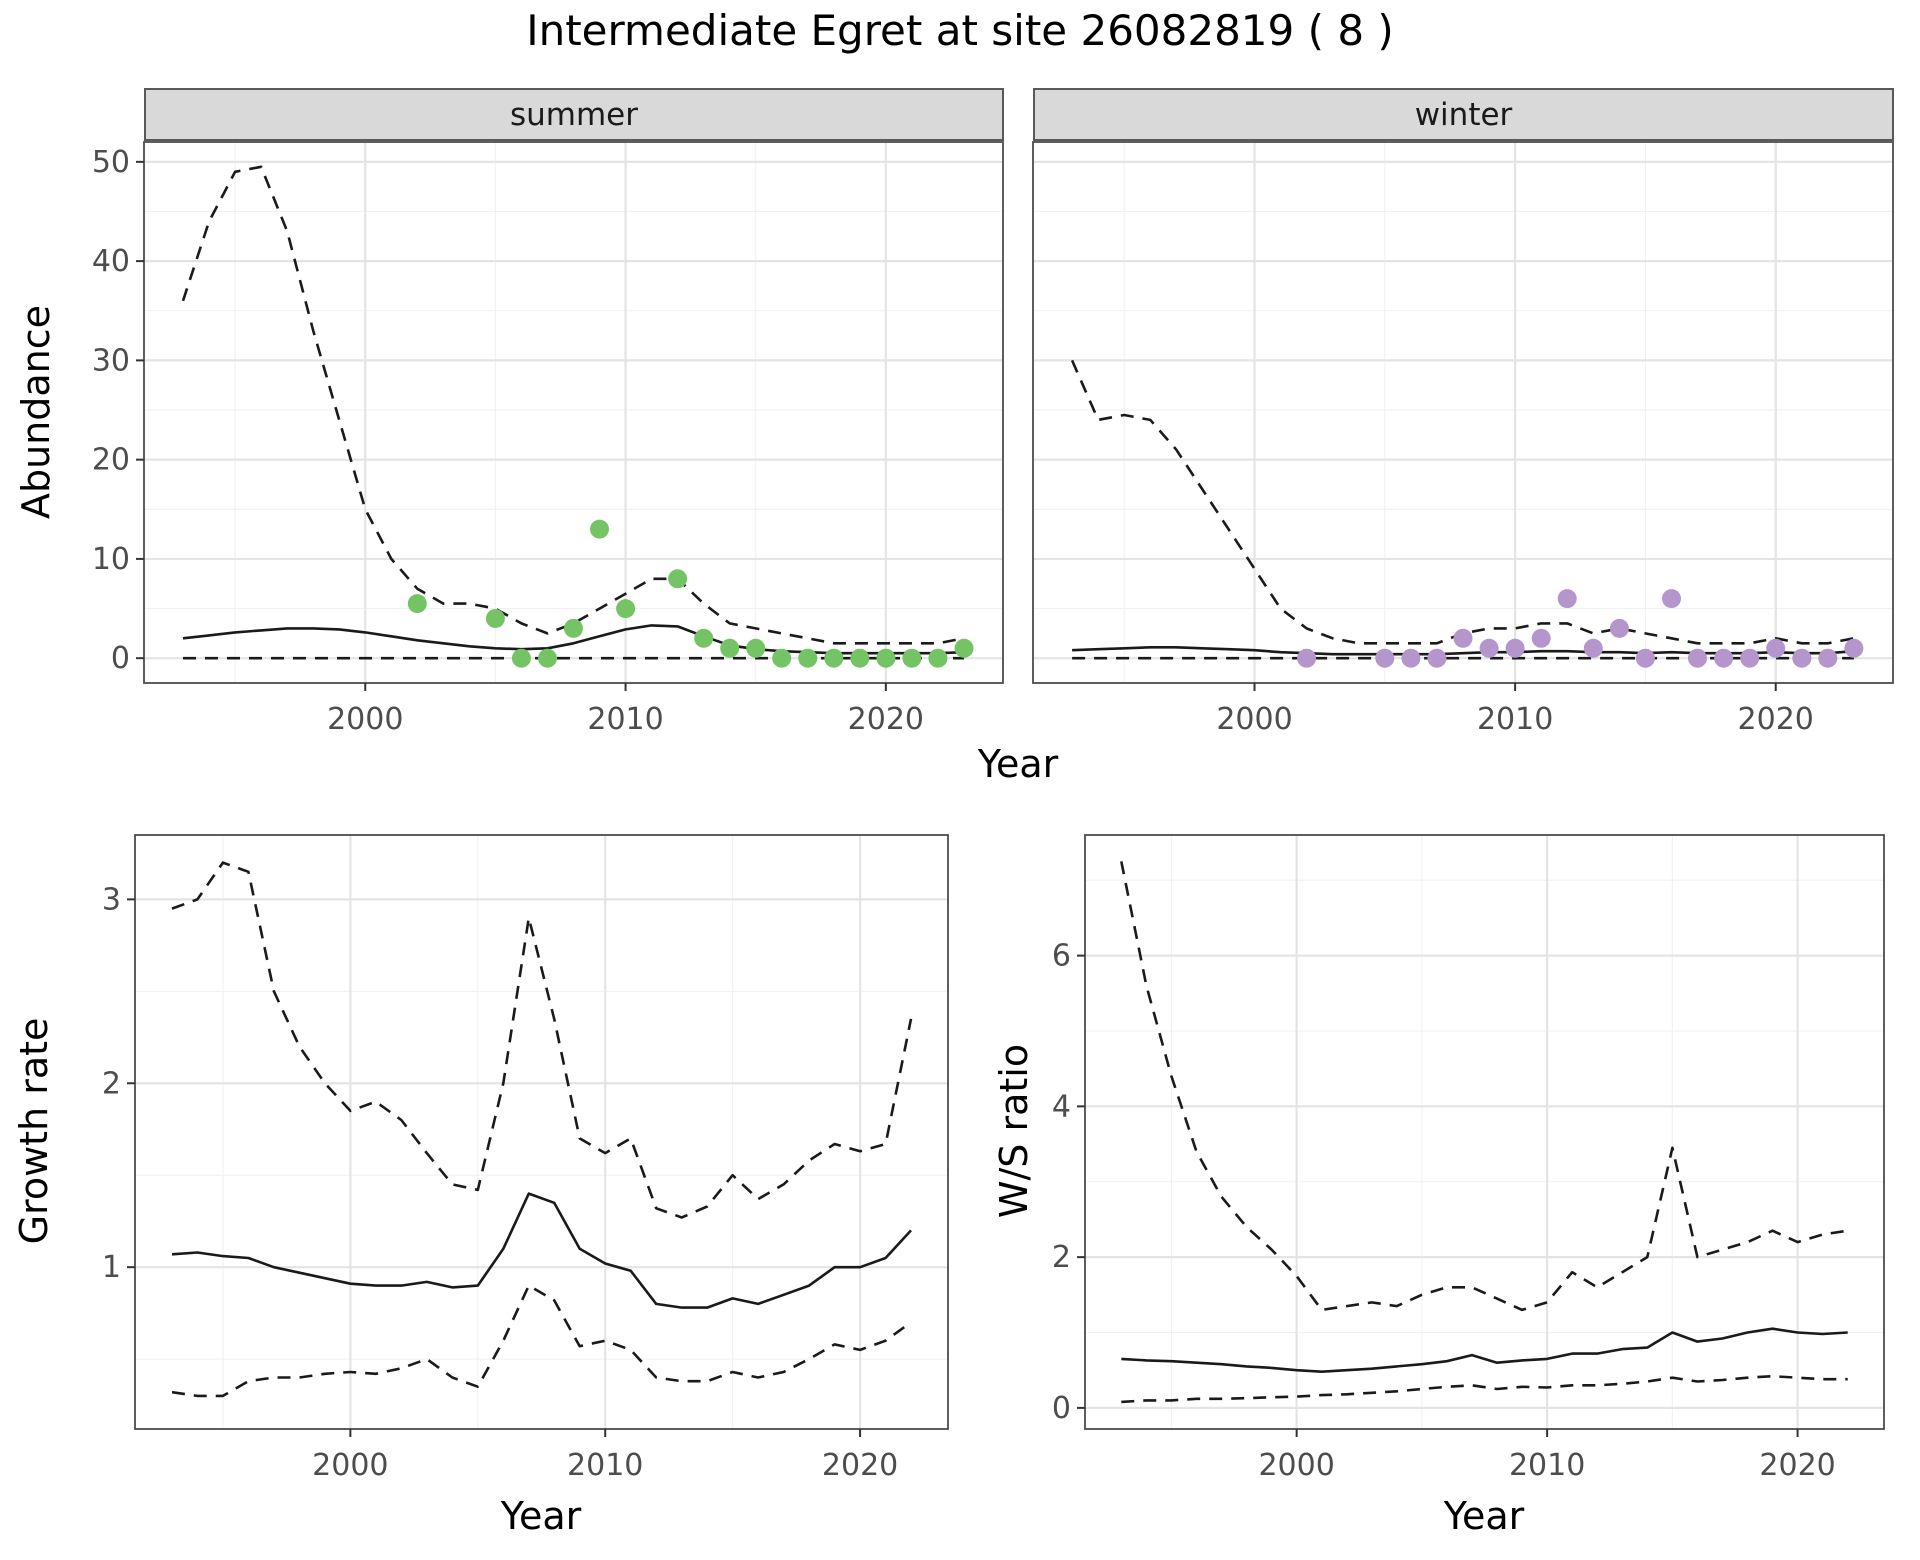 The width and height of the screenshot is (1920, 1560). I want to click on axis-ticks: 2000 2010 2020 0 2 4 6, so click(1444, 1211).